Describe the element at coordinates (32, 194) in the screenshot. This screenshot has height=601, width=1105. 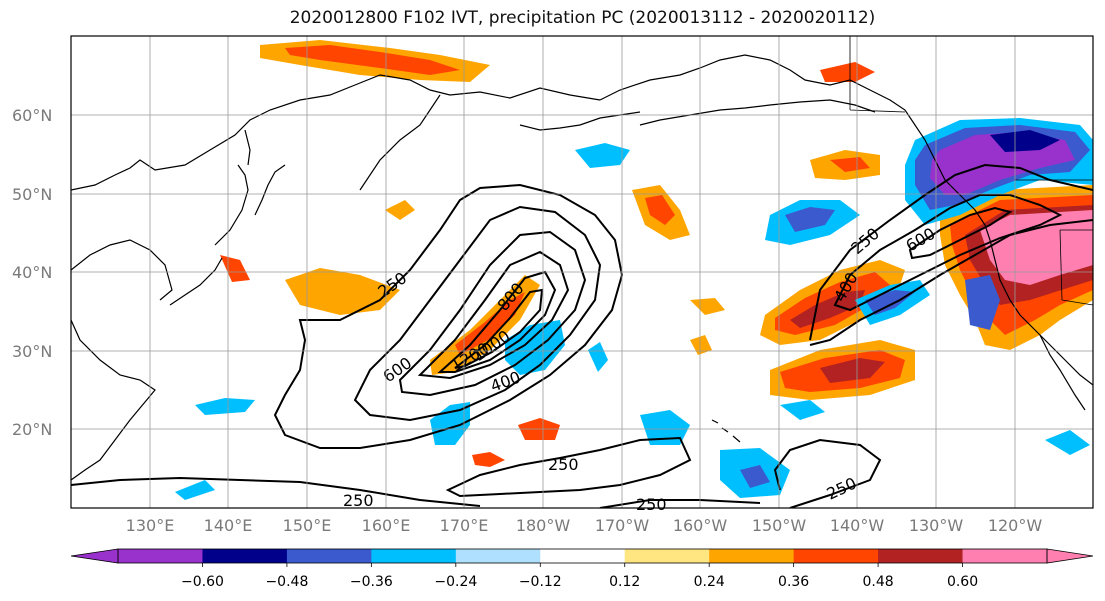
I see `lat-label: 50°N` at that location.